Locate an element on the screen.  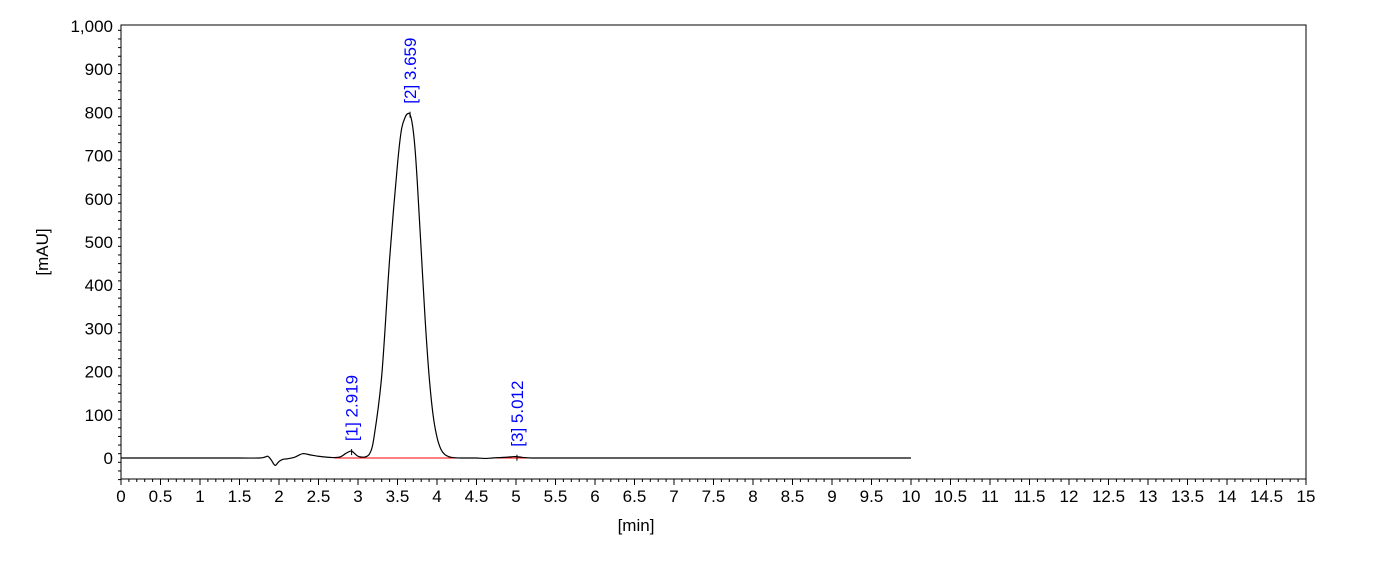
x-tick-label: 11 is located at coordinates (990, 496).